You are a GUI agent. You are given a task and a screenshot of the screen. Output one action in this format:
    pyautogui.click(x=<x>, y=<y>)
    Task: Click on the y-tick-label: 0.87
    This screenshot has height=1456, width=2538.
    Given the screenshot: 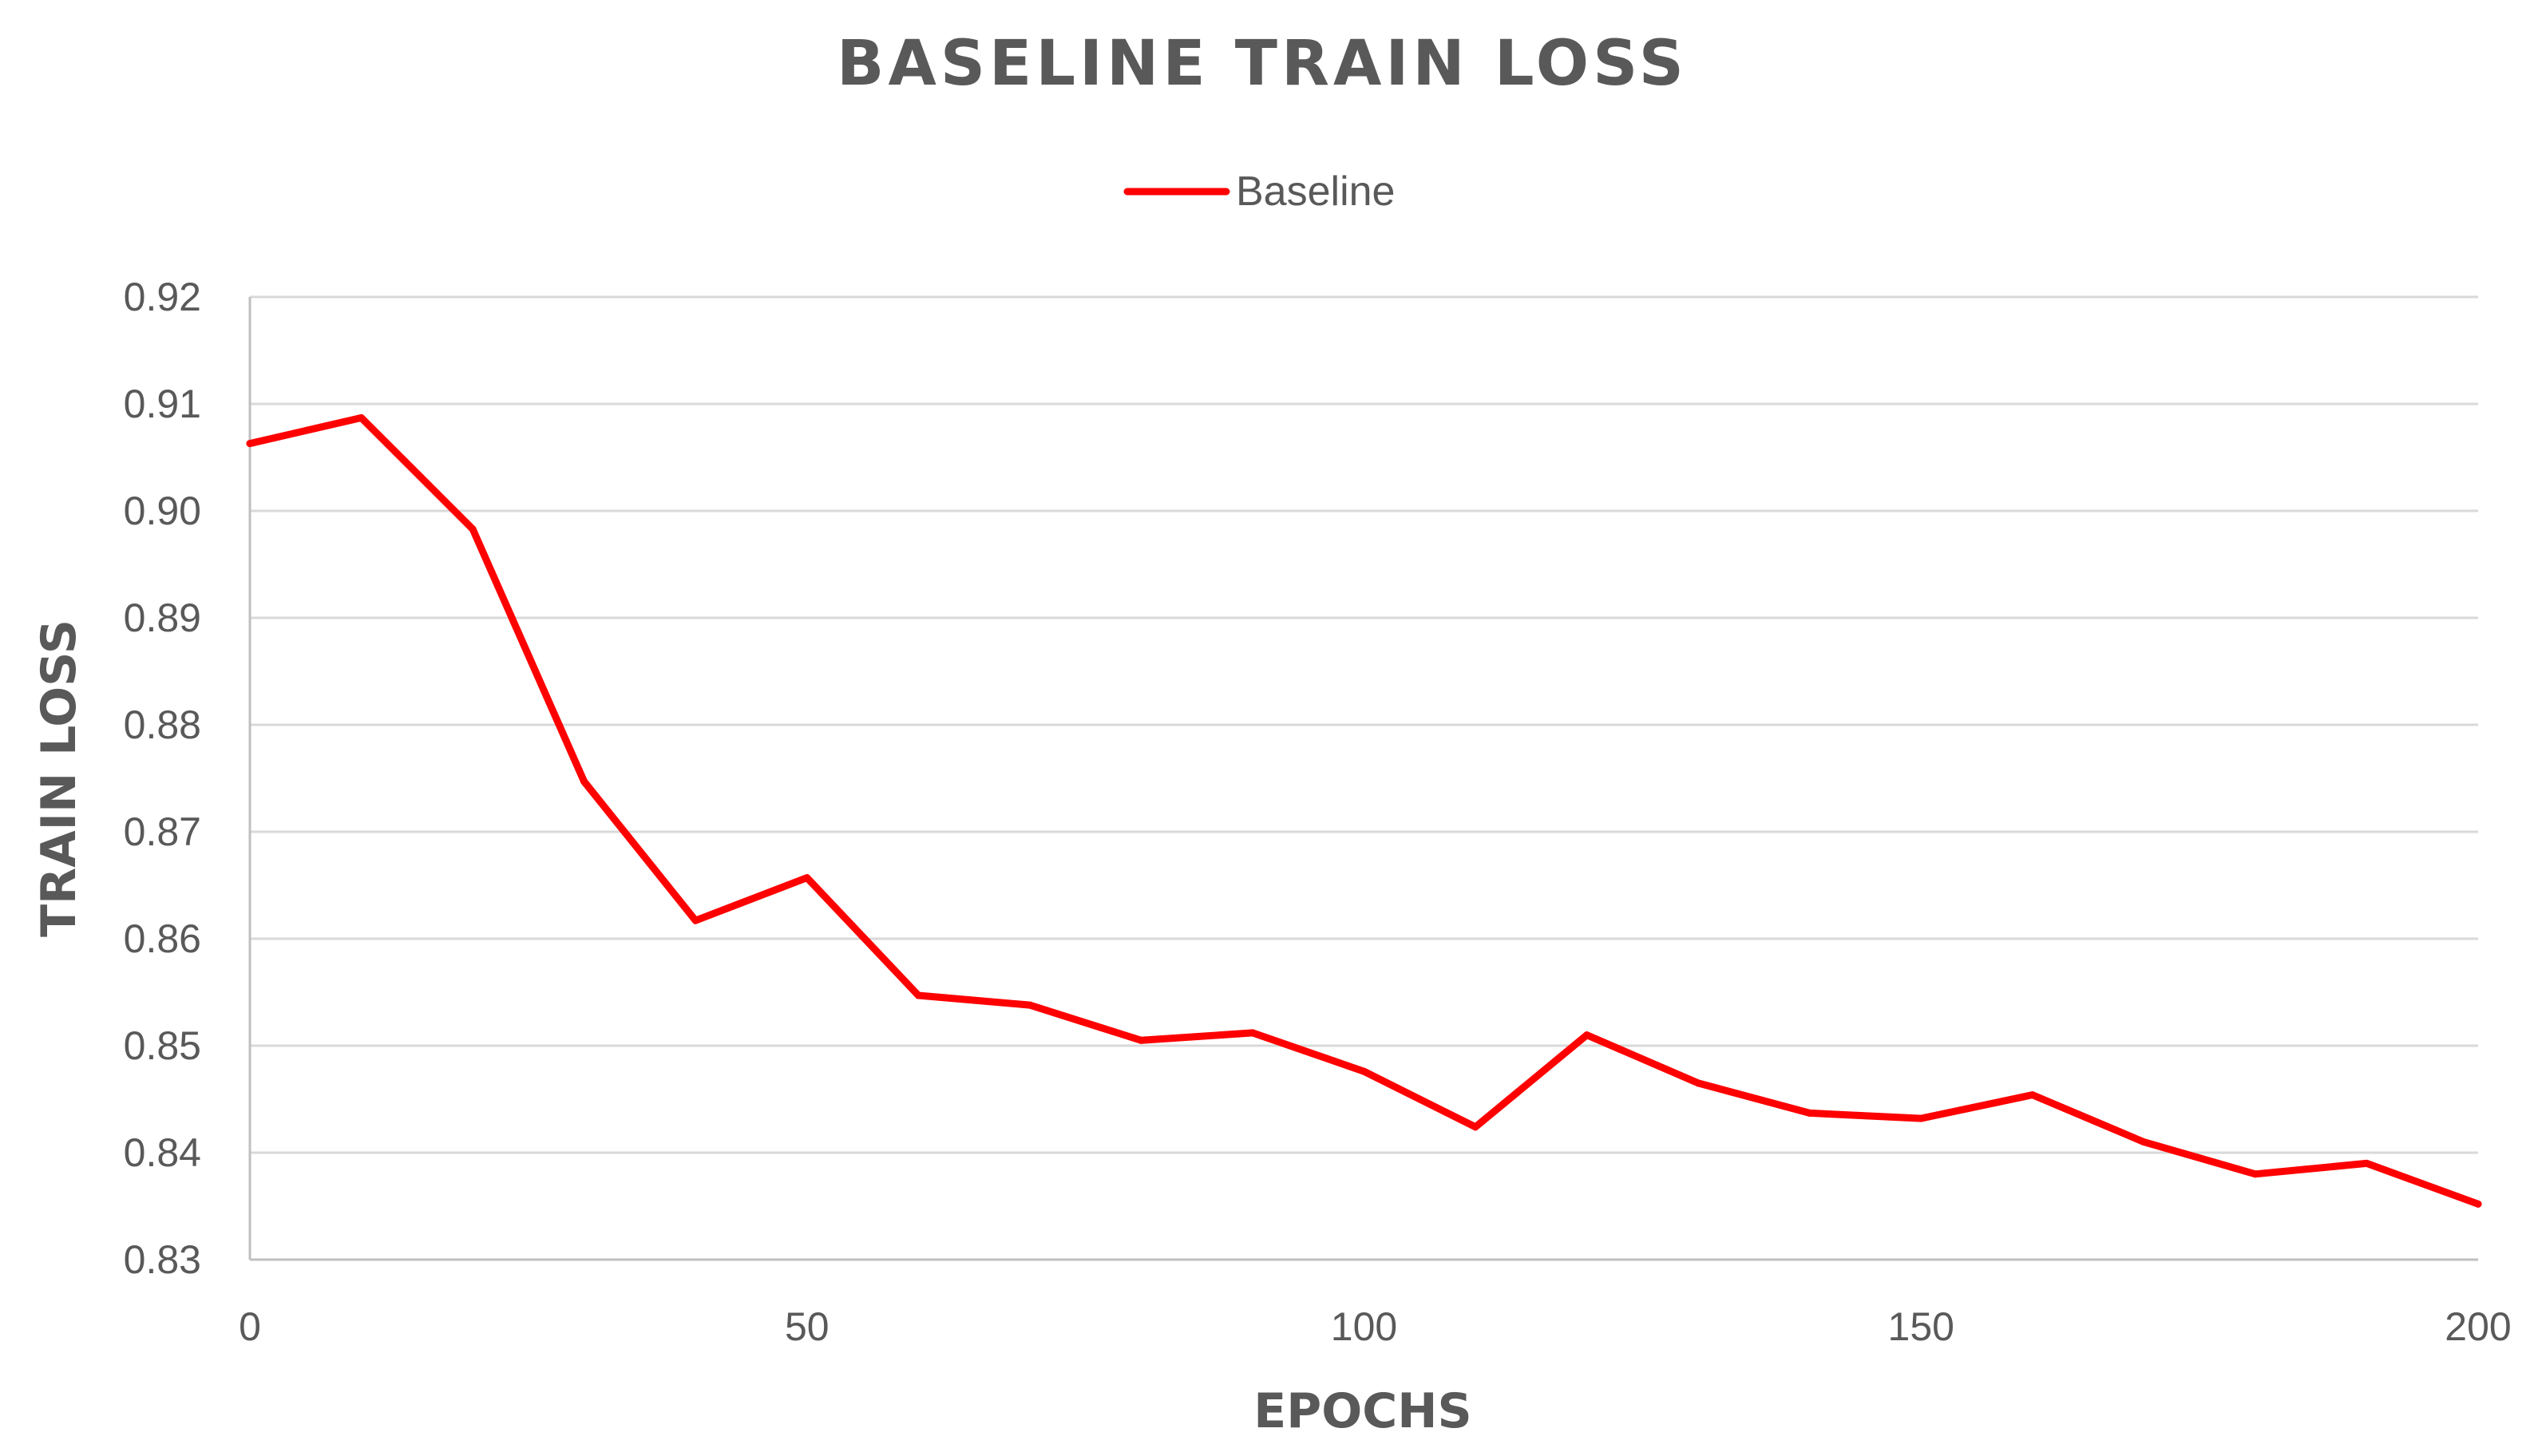 What is the action you would take?
    pyautogui.click(x=163, y=831)
    